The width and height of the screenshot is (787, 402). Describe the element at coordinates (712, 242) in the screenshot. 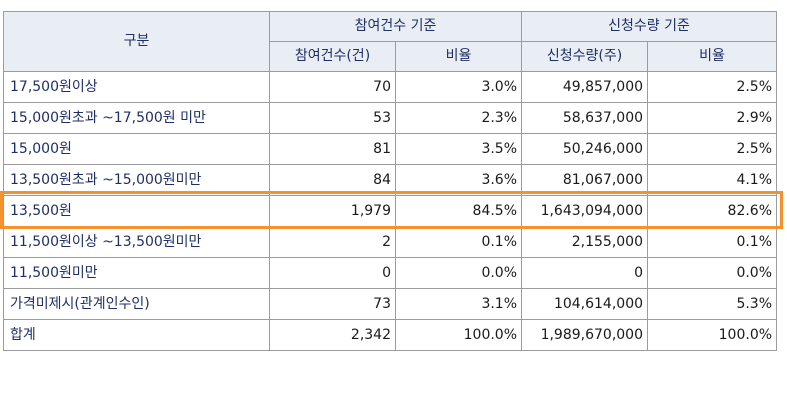

I see `subscription-ratio-cell: 0.1%` at that location.